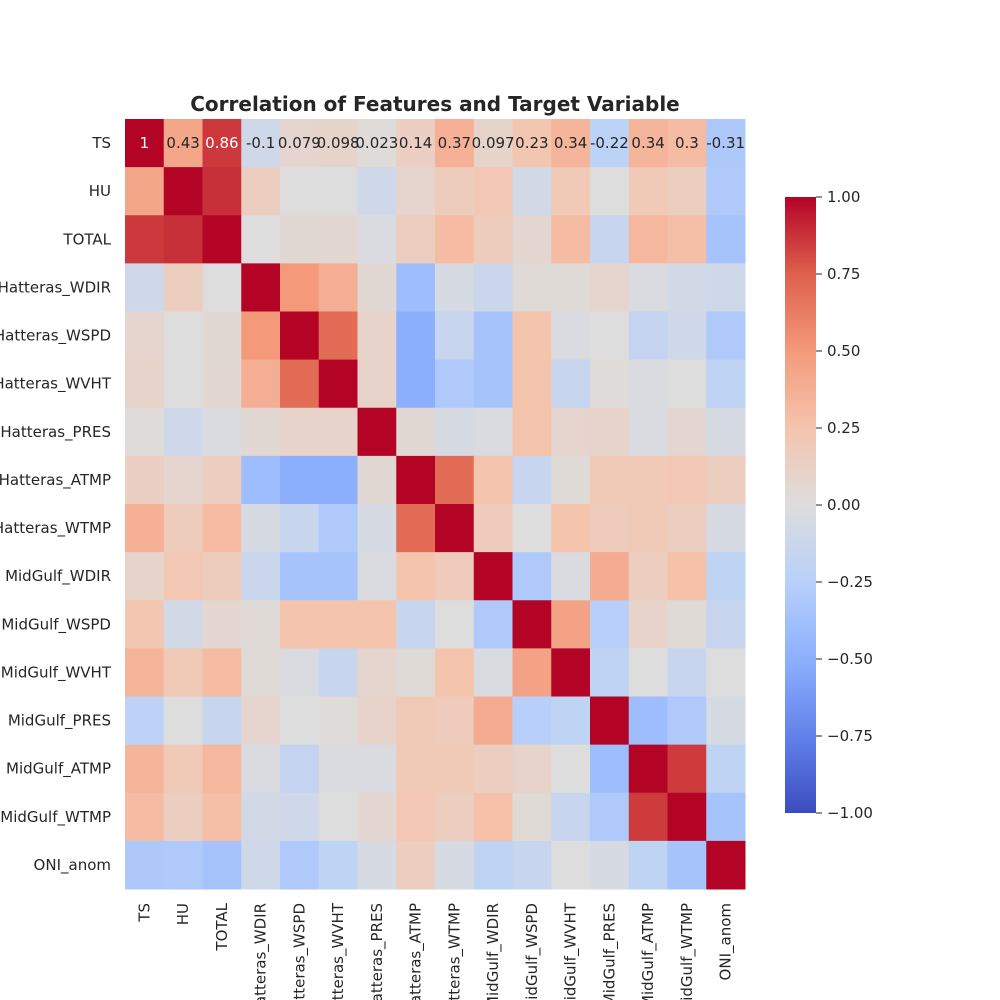  What do you see at coordinates (55, 528) in the screenshot?
I see `y-tick-label: Hatteras_WTMP` at bounding box center [55, 528].